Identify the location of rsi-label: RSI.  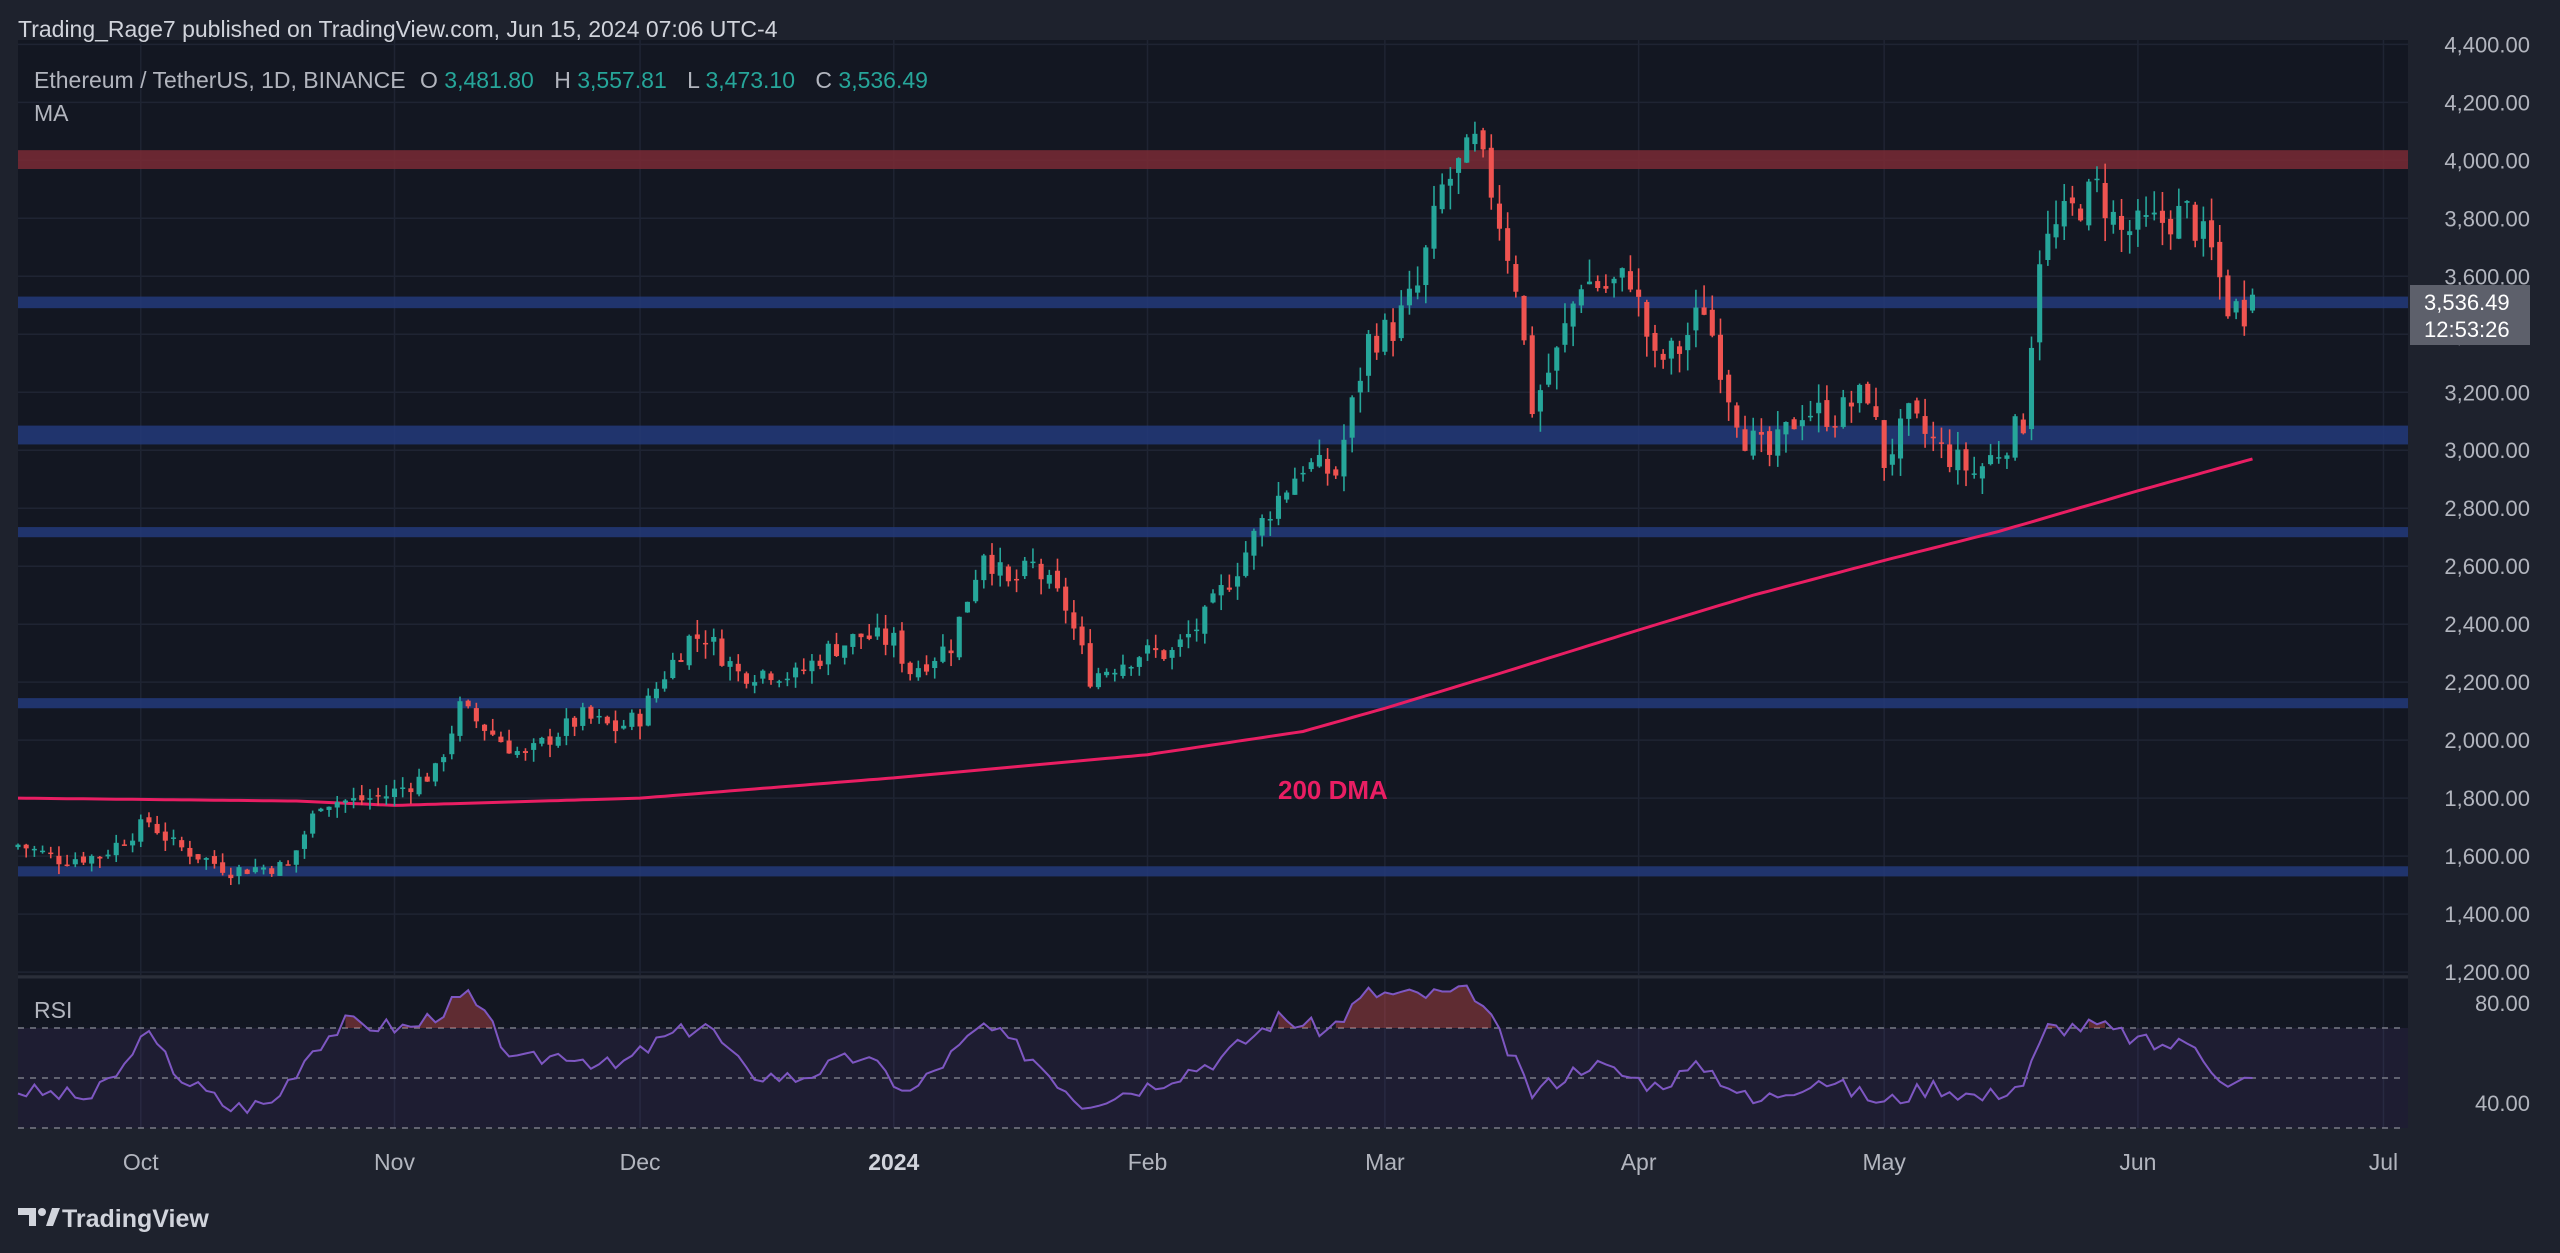
(53, 1010).